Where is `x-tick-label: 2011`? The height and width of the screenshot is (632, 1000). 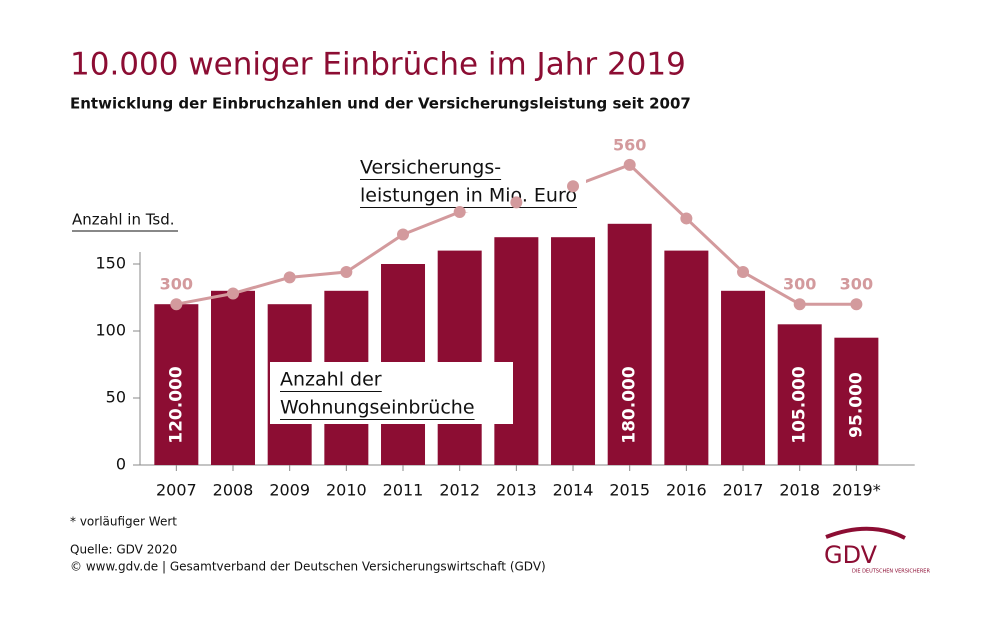 x-tick-label: 2011 is located at coordinates (403, 490).